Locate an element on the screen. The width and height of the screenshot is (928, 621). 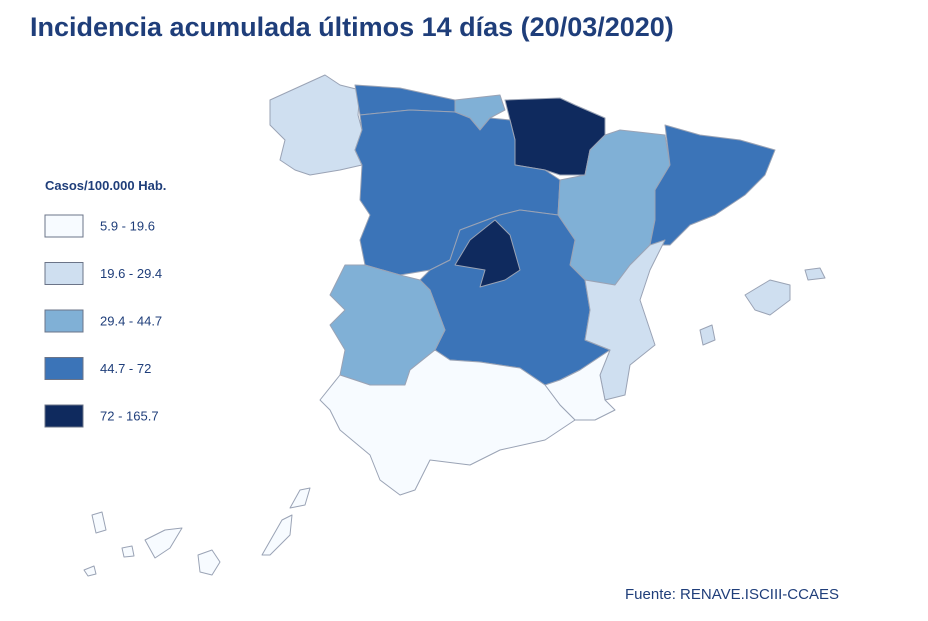
legend-label: 5.9 - 19.6 is located at coordinates (127, 225).